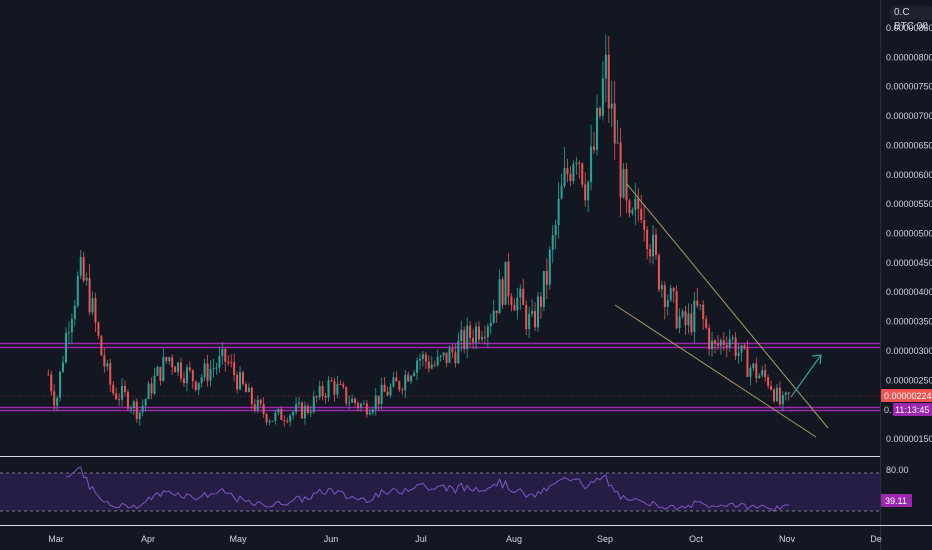 This screenshot has height=550, width=932. What do you see at coordinates (896, 500) in the screenshot?
I see `rsi-value-badge: 39.11` at bounding box center [896, 500].